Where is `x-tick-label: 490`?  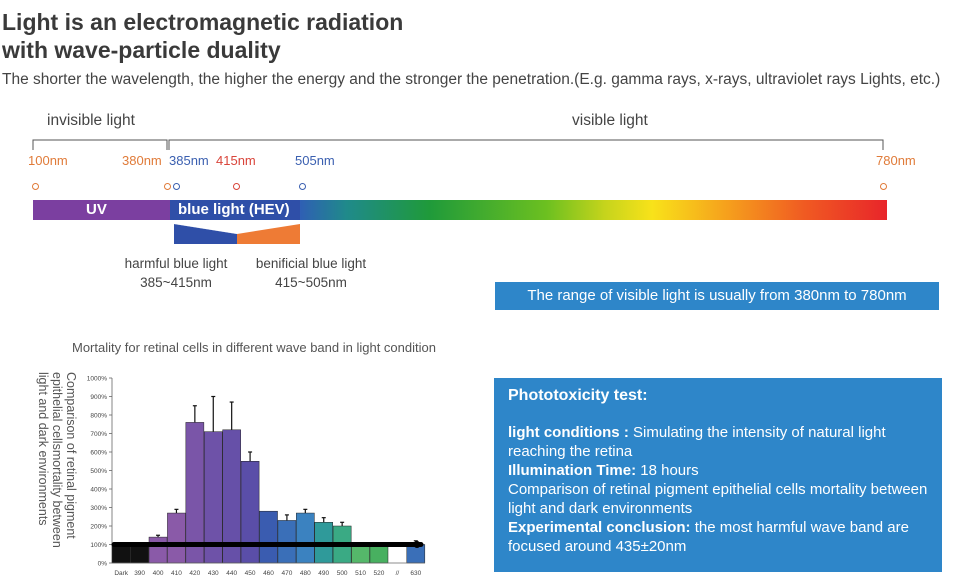
x-tick-label: 490 is located at coordinates (323, 573).